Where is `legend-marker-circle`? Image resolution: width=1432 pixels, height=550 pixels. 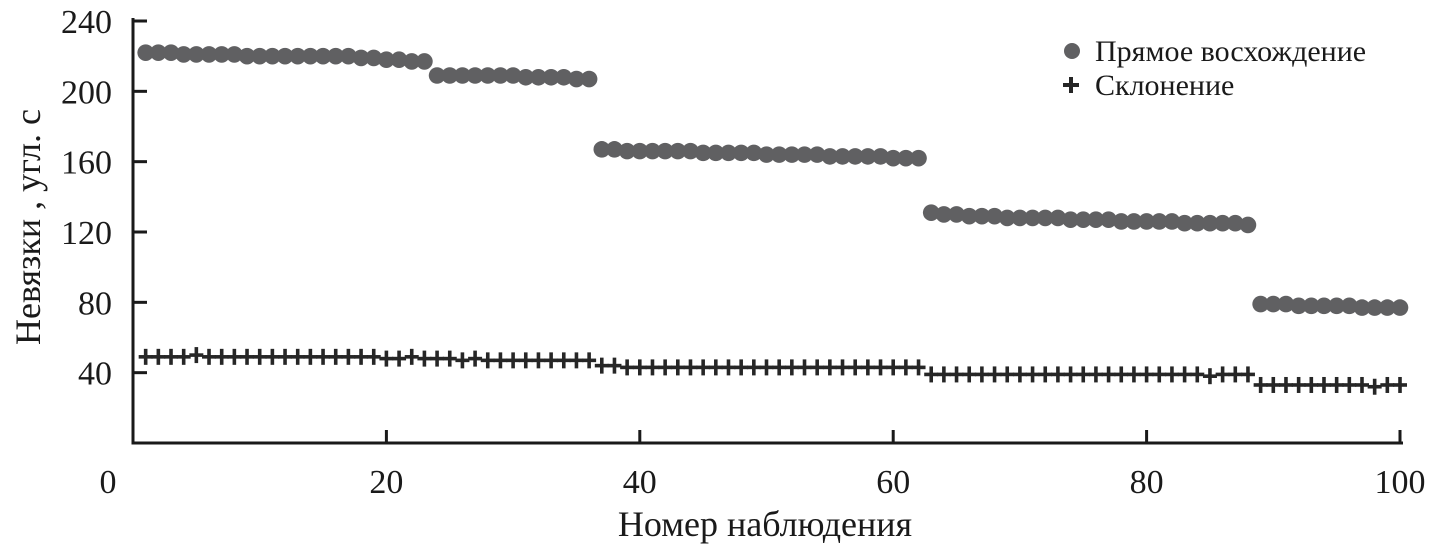
legend-marker-circle is located at coordinates (1072, 51).